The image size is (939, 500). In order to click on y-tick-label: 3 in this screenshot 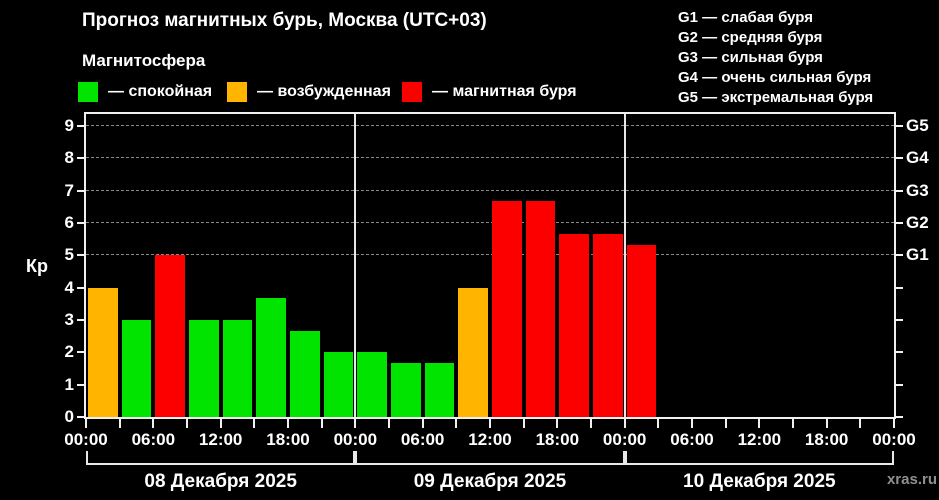, I will do `click(69, 319)`.